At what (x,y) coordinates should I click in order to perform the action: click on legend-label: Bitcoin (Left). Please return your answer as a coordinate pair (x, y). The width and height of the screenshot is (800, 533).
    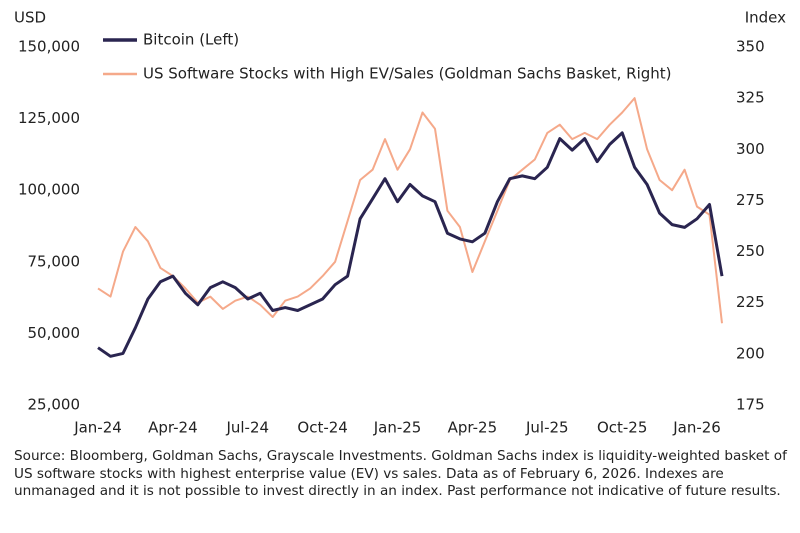
    Looking at the image, I should click on (191, 40).